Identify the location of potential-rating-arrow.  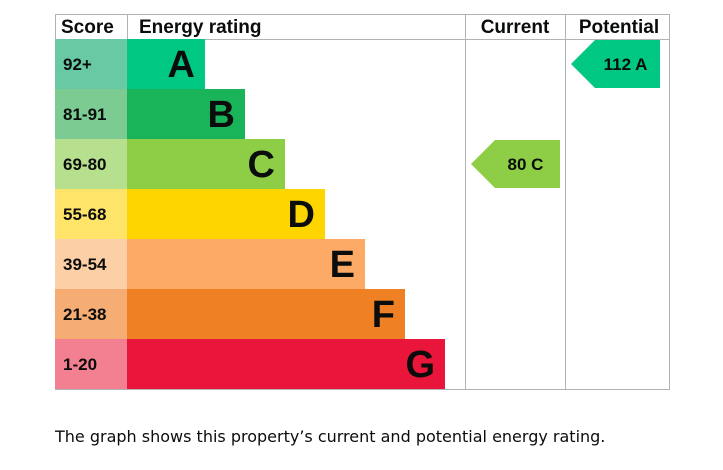
(615, 64).